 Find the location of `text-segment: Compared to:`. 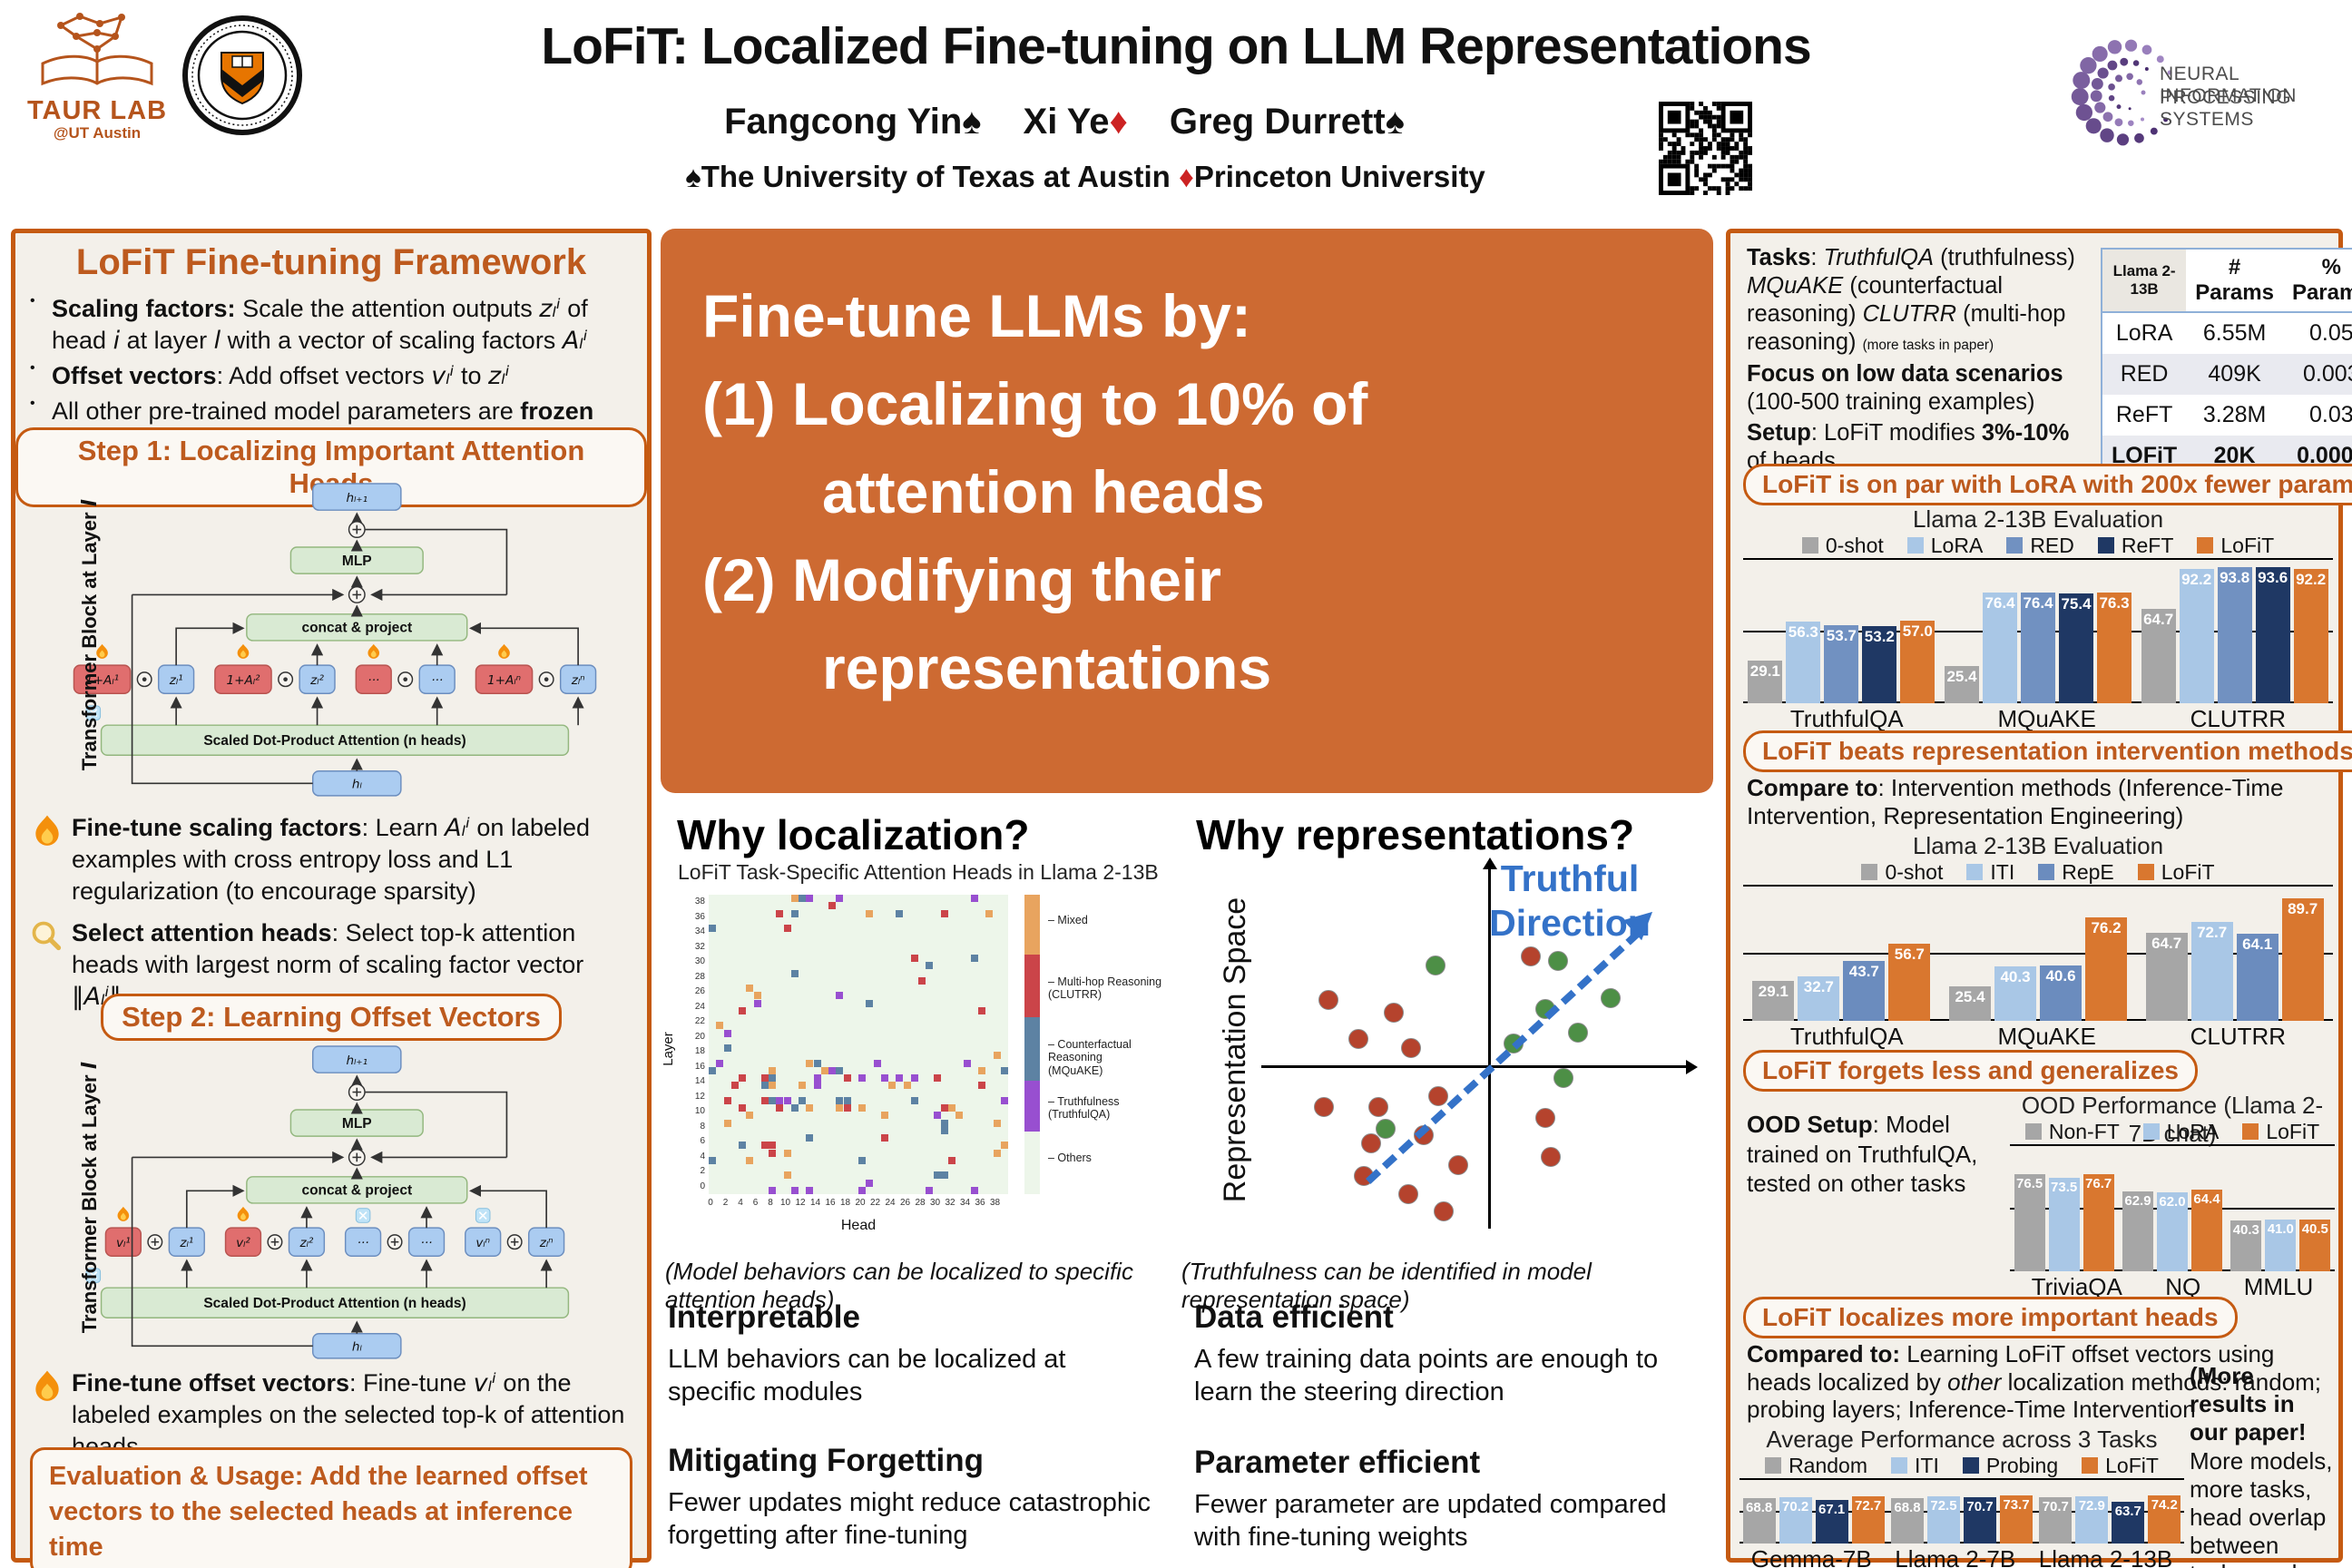

text-segment: Compared to: is located at coordinates (1823, 1353).